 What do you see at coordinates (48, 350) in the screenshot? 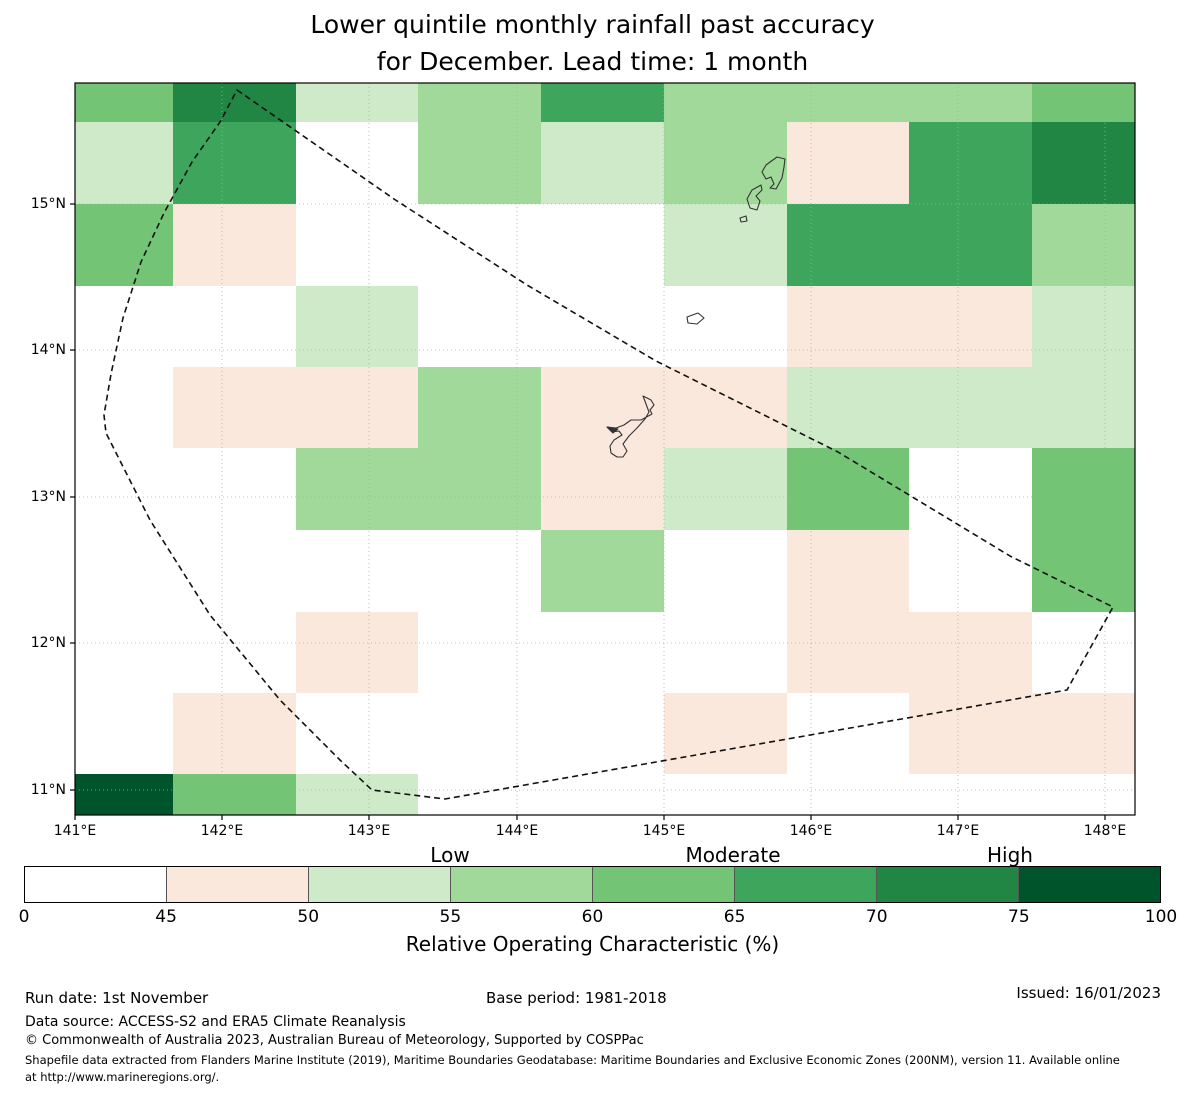
I see `y-axis-tick-label: 14°N` at bounding box center [48, 350].